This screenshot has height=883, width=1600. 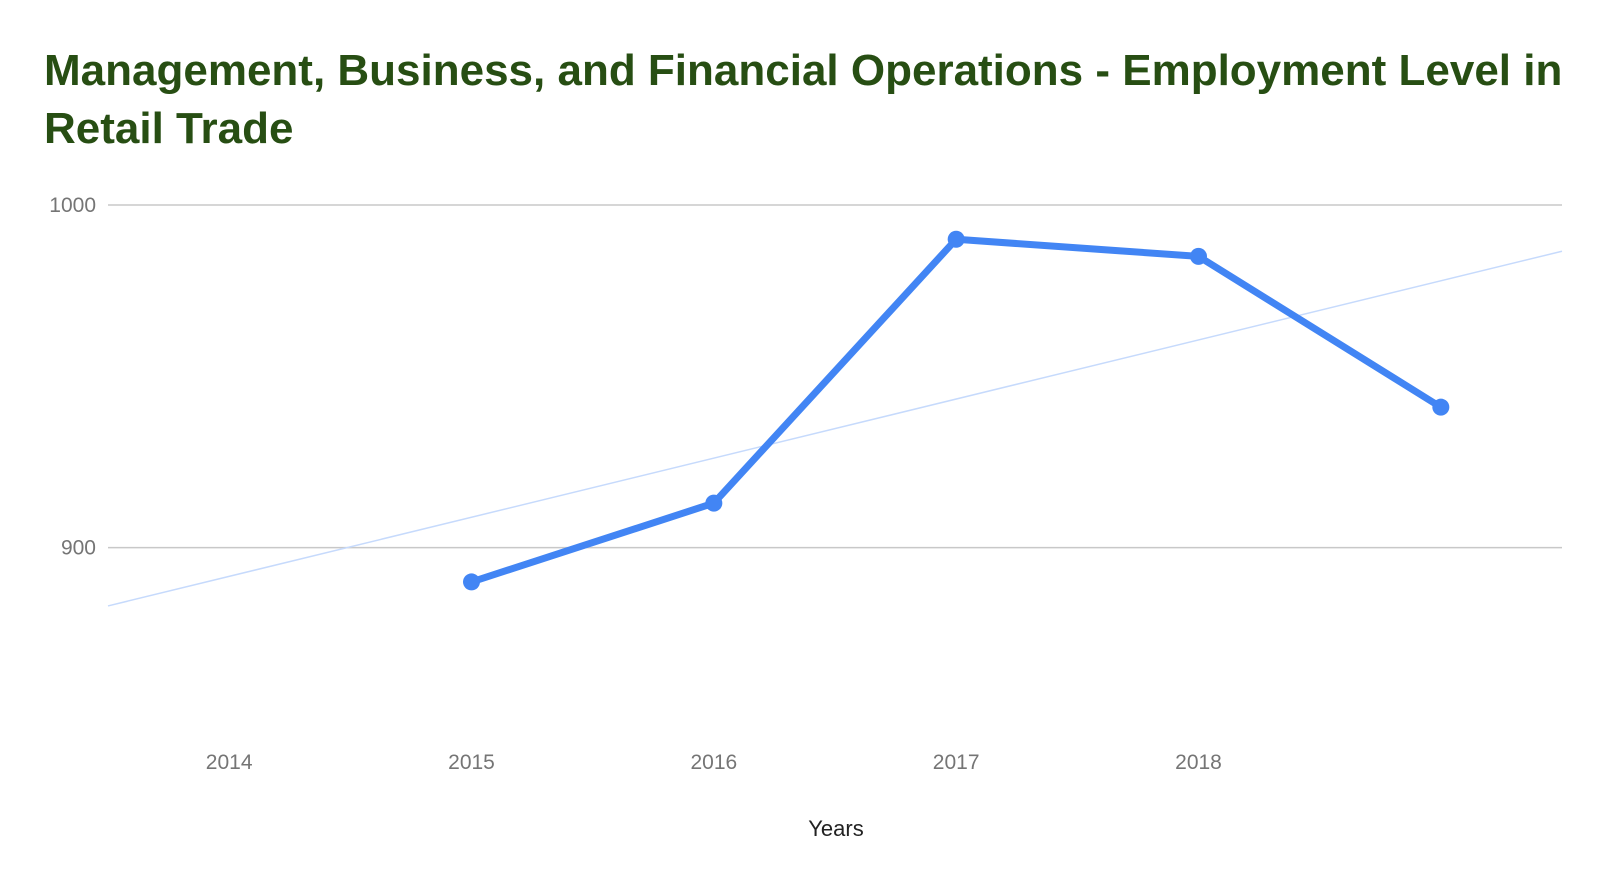 What do you see at coordinates (835, 828) in the screenshot?
I see `x-axis-title: Years` at bounding box center [835, 828].